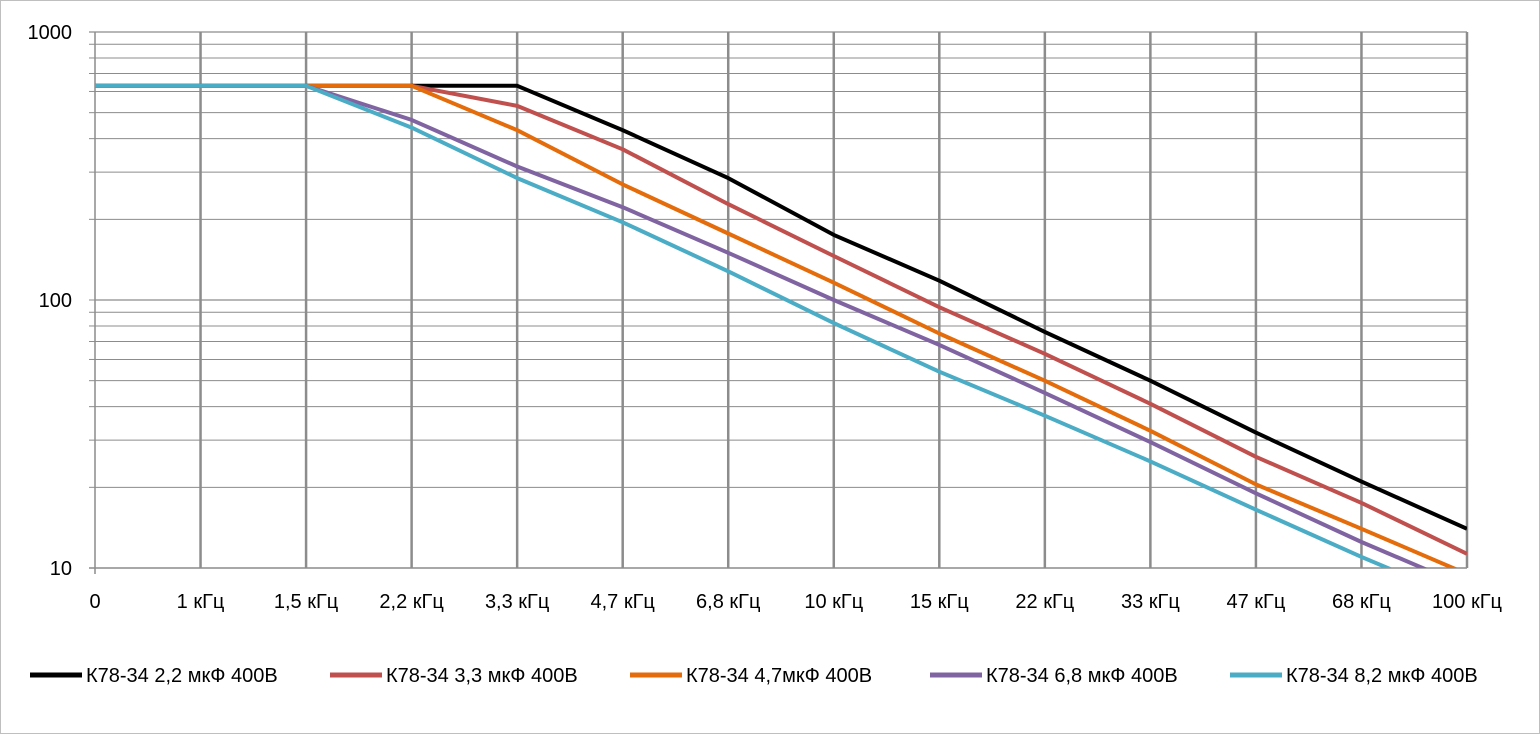 This screenshot has height=739, width=1540. I want to click on x-tick-label: 10 кГц, so click(833, 602).